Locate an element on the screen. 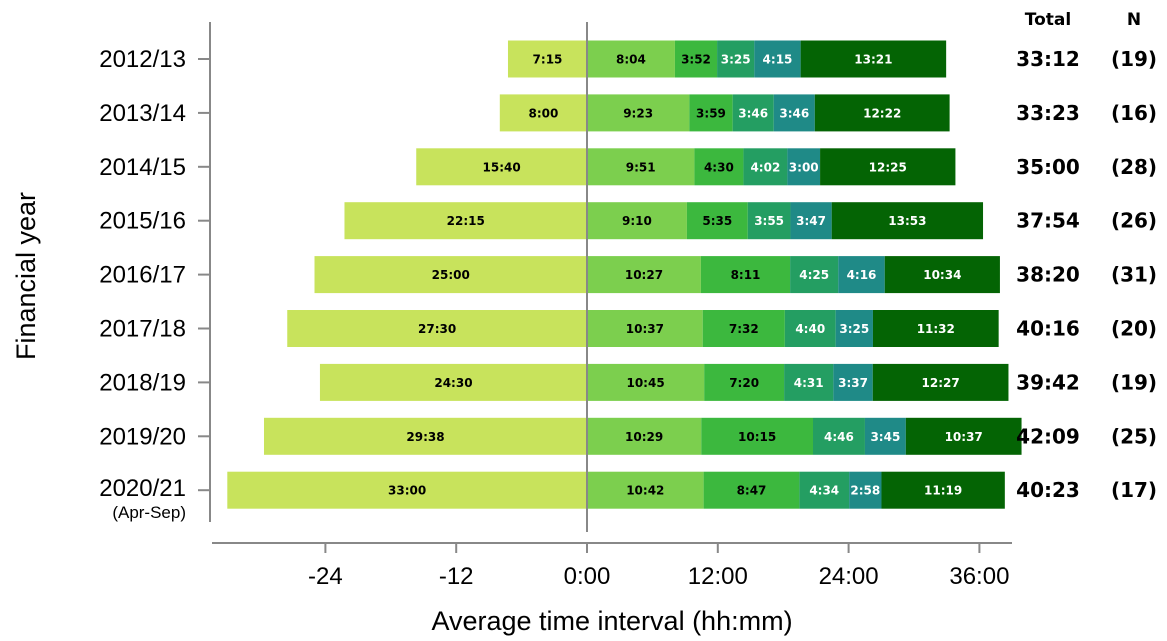 This screenshot has height=641, width=1167. segment-label: 12:27 is located at coordinates (941, 383).